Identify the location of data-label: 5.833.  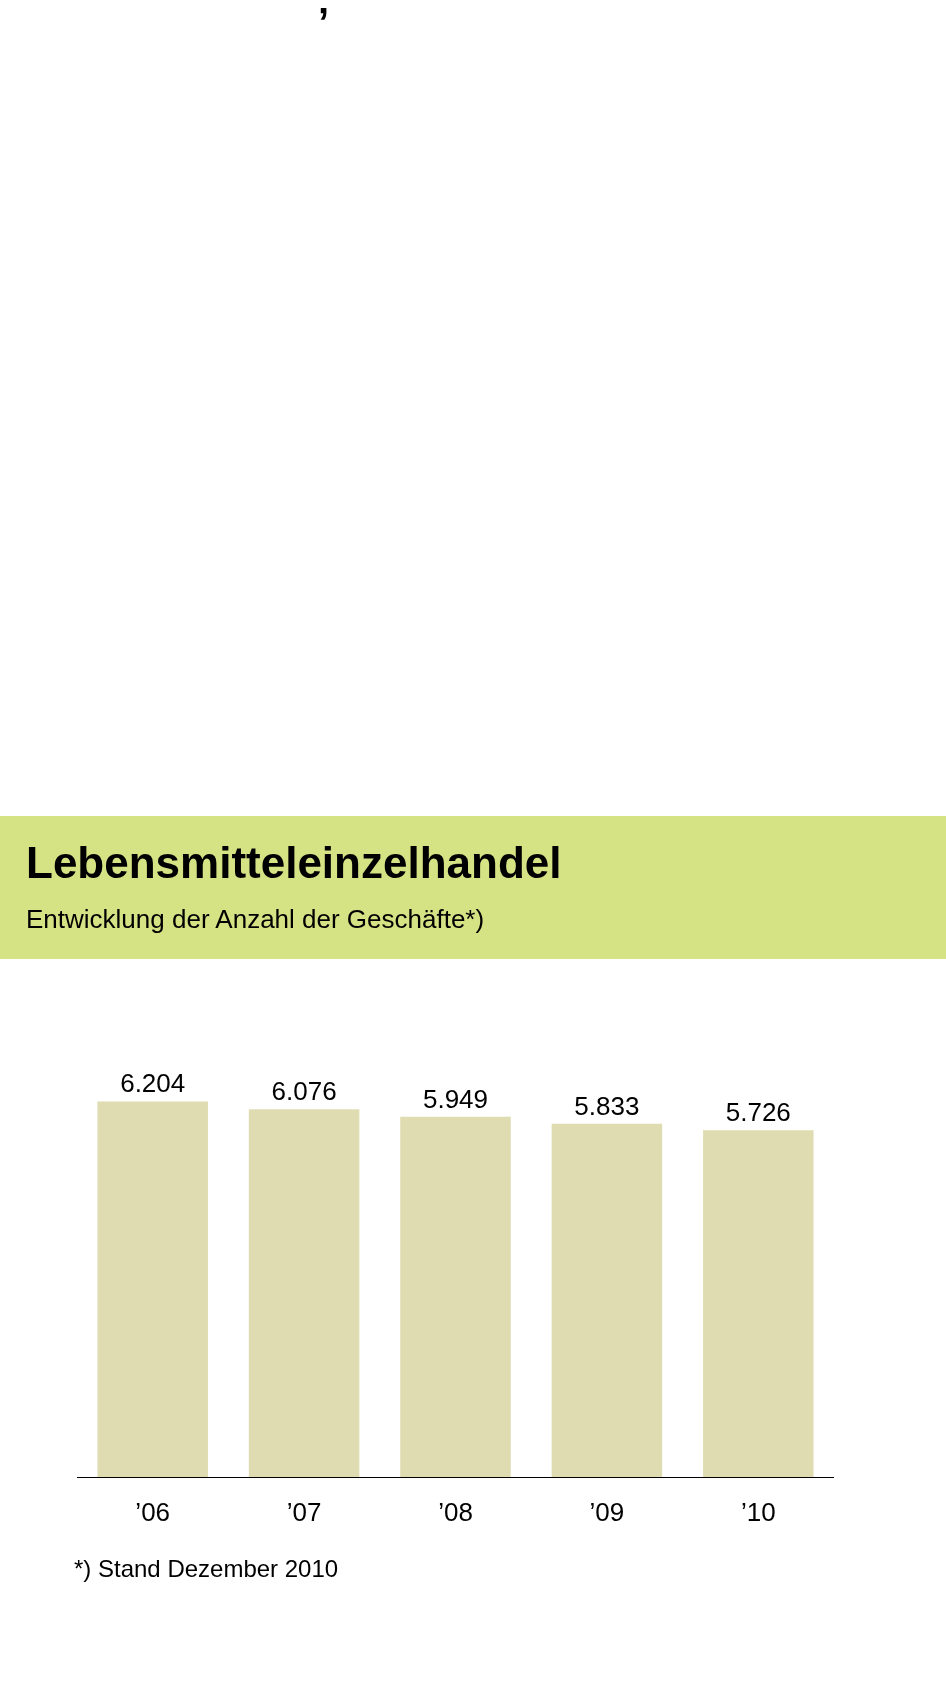
(607, 1105).